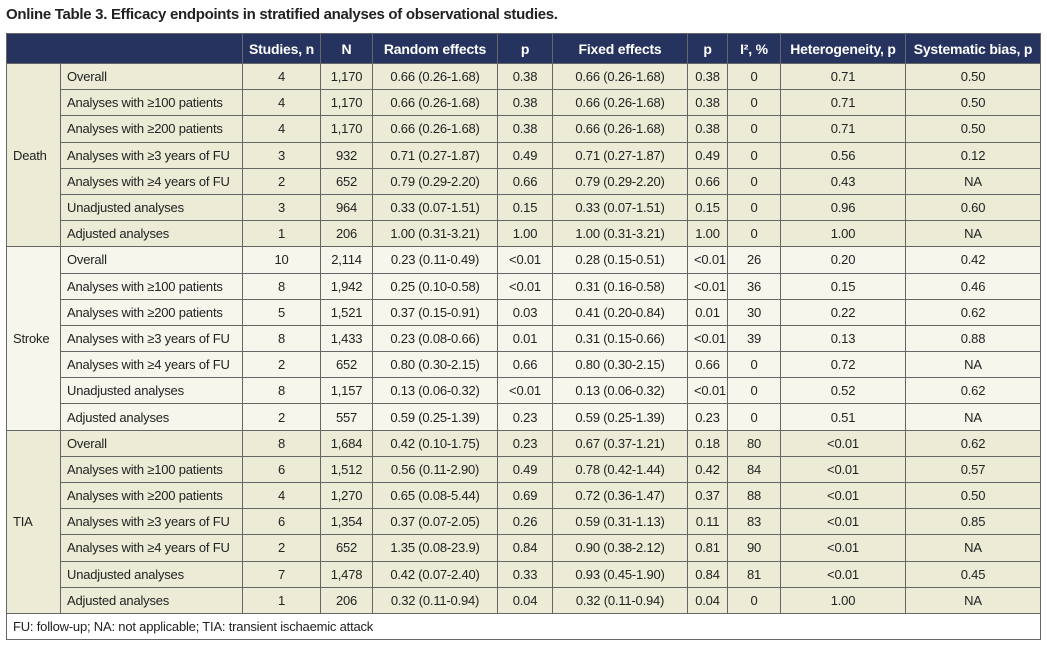 This screenshot has height=646, width=1047. I want to click on cell: 5, so click(281, 312).